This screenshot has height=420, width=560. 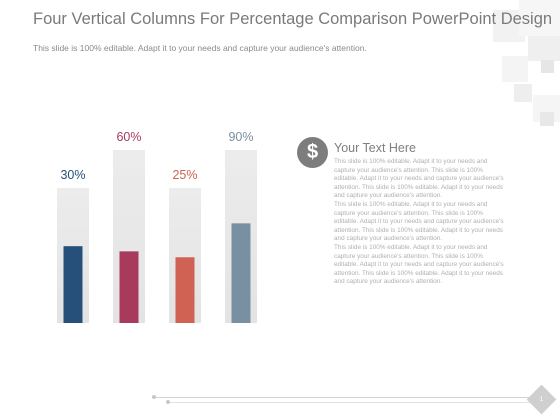 What do you see at coordinates (184, 175) in the screenshot?
I see `data-label: 25%` at bounding box center [184, 175].